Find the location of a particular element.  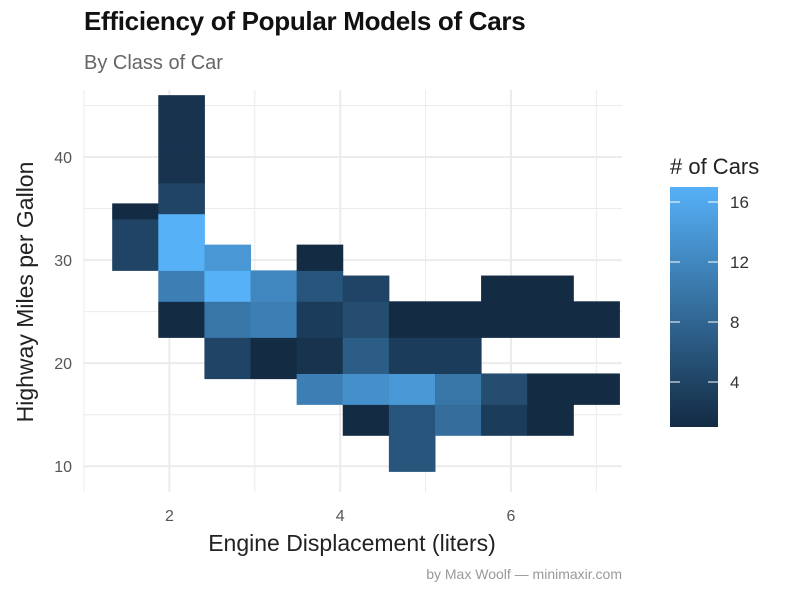

legend-colorbar: 4 8 12 16 is located at coordinates (709, 307).